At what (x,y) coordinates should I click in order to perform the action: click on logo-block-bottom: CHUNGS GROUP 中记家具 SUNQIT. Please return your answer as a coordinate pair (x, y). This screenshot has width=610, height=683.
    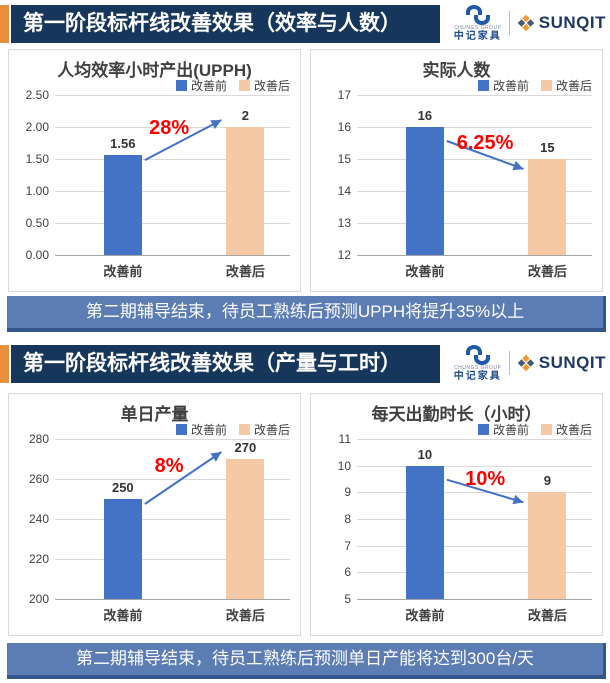
    Looking at the image, I should click on (530, 363).